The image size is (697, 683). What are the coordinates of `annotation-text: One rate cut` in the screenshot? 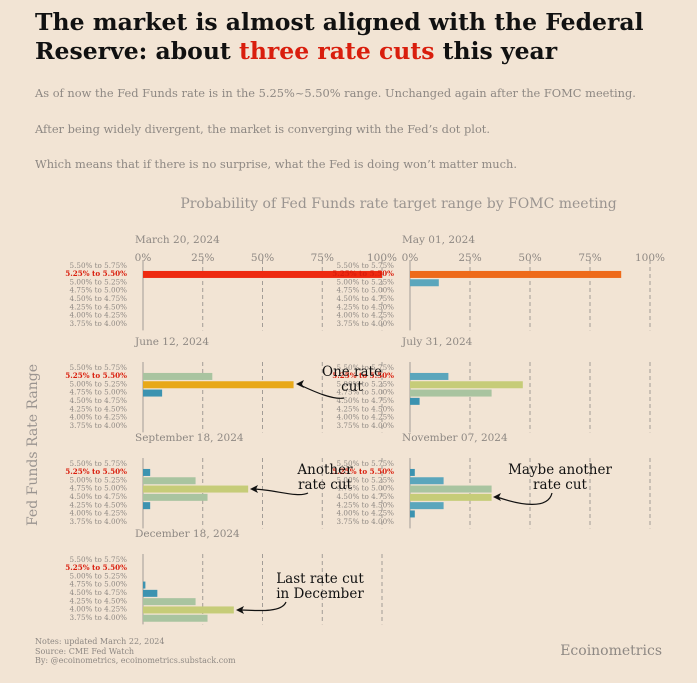 It's located at (352, 379).